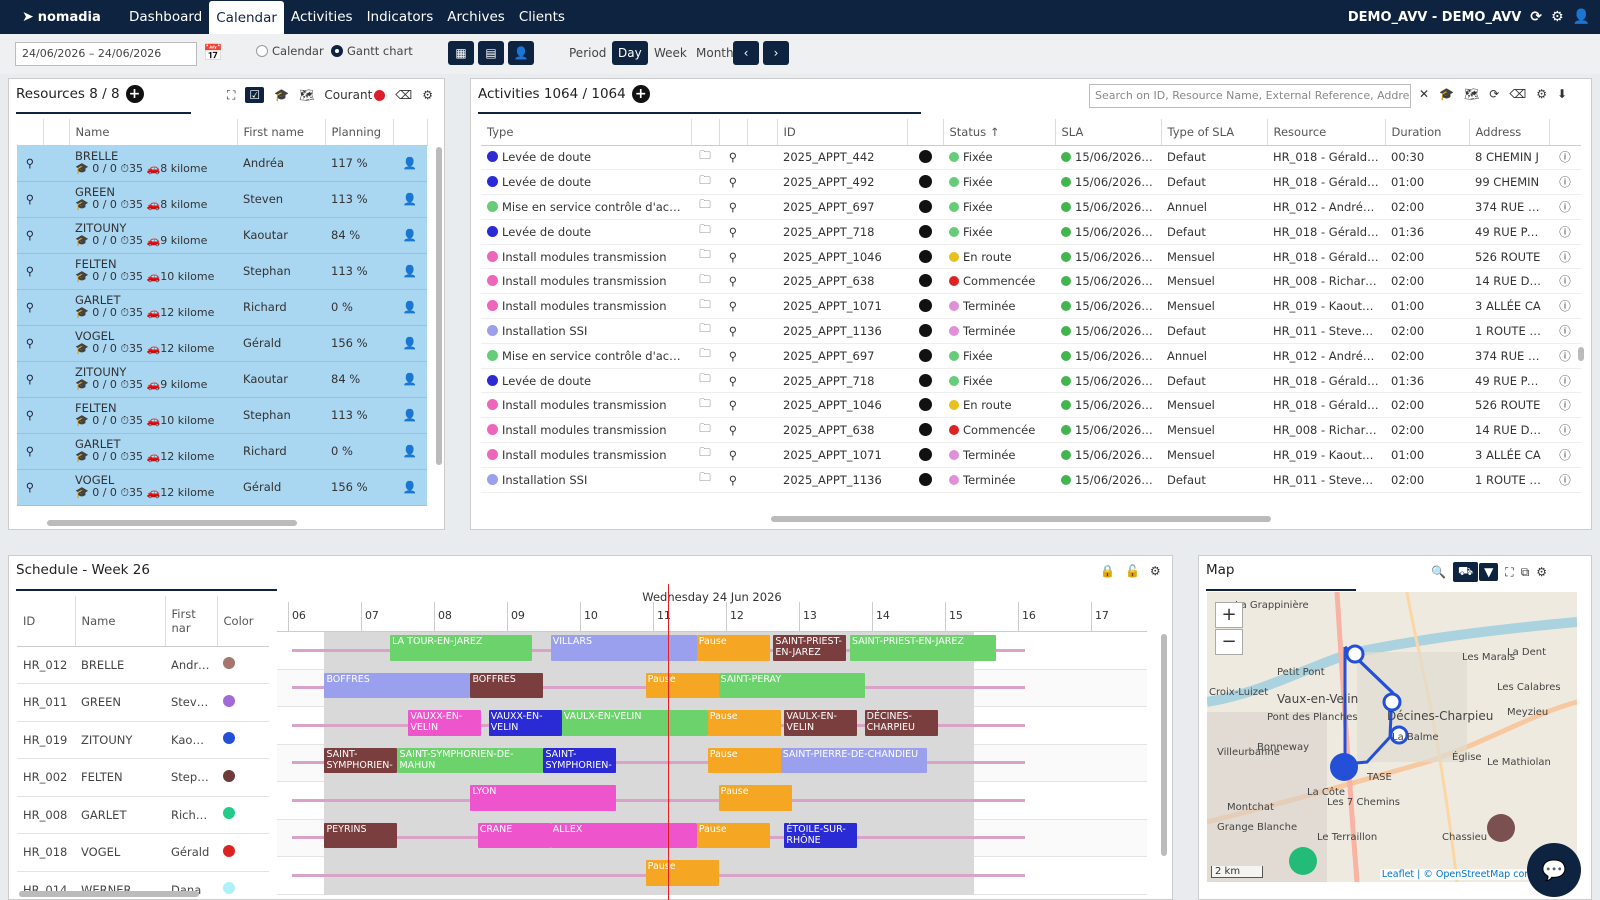  I want to click on nomadia-logo: ➤ nomadia, so click(61, 17).